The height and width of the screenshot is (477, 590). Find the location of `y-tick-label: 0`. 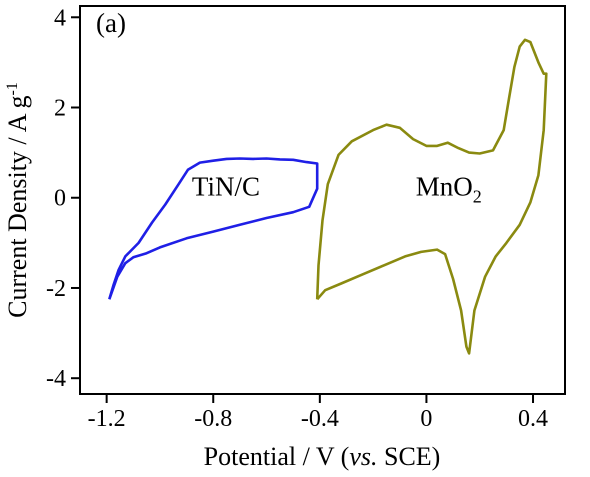

y-tick-label: 0 is located at coordinates (60, 199).